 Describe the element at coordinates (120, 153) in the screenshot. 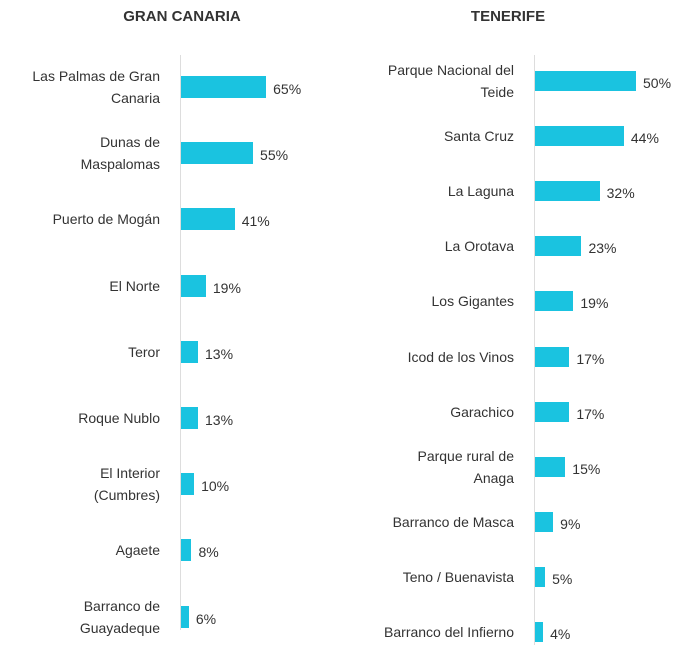

I see `category-label: Dunas de Maspalomas` at that location.